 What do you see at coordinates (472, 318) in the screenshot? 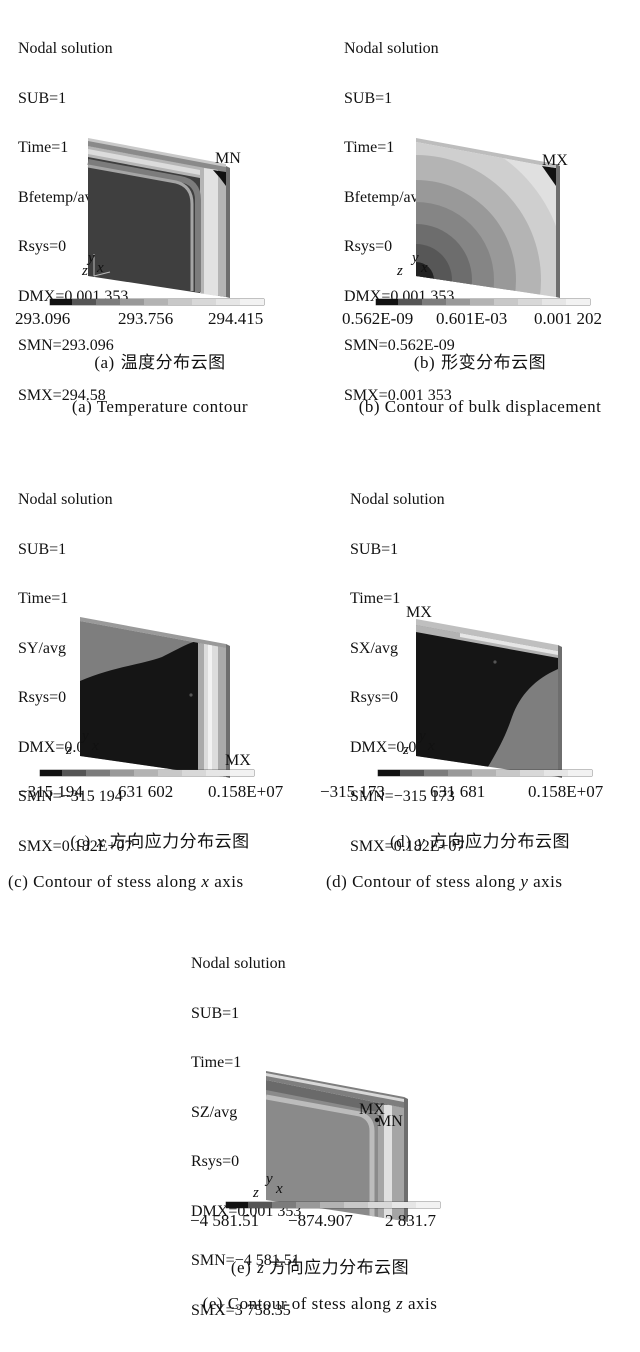
I see `tick-label: 0.601E-03` at bounding box center [472, 318].